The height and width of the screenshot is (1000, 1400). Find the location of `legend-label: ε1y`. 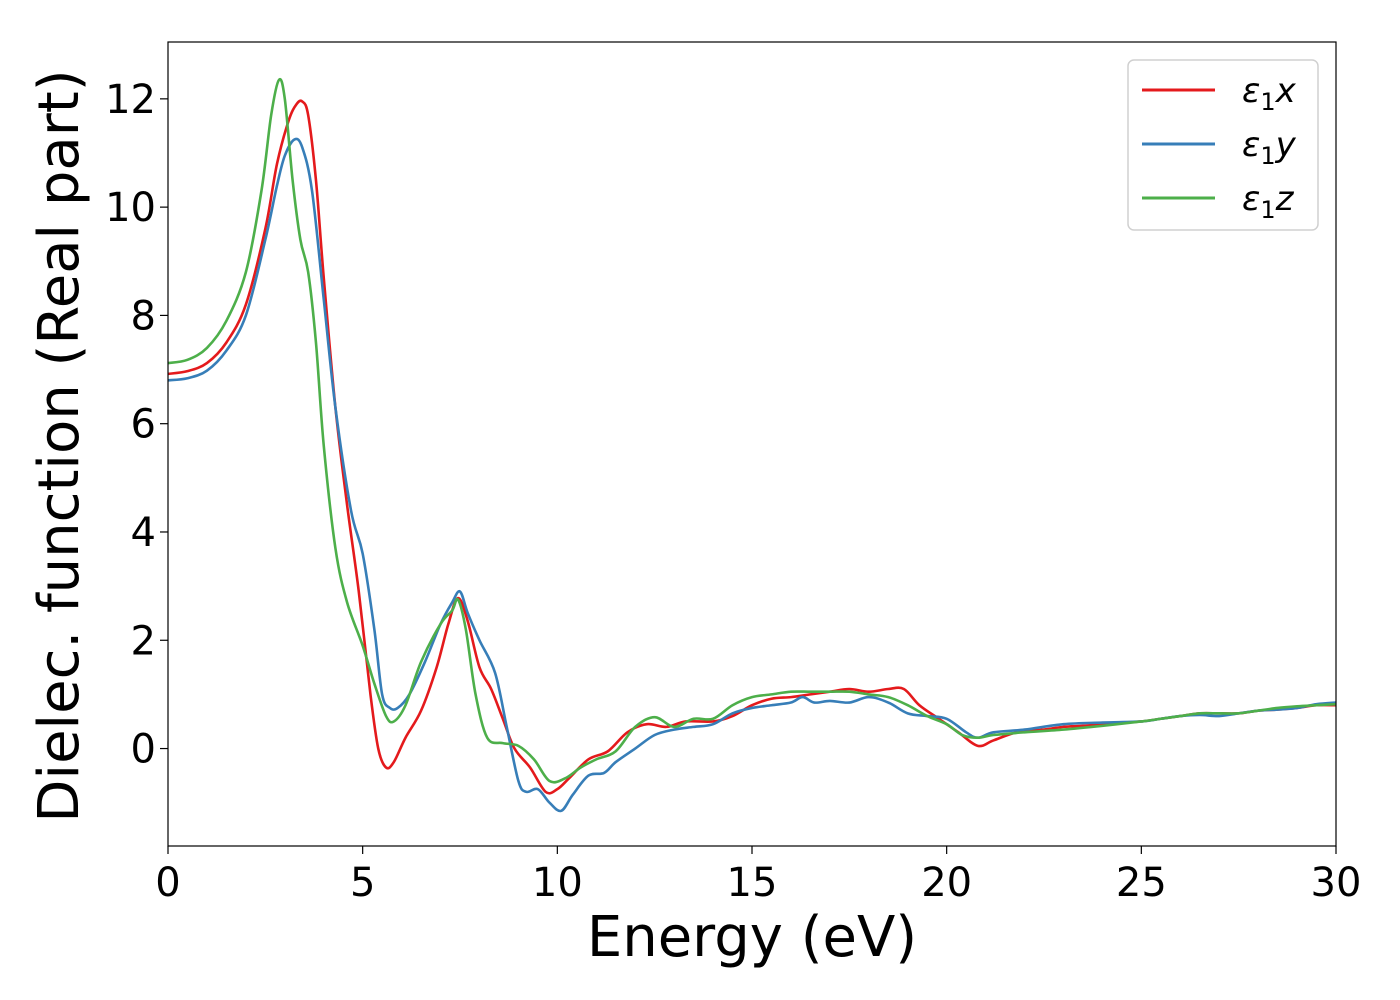

legend-label: ε1y is located at coordinates (1269, 147).